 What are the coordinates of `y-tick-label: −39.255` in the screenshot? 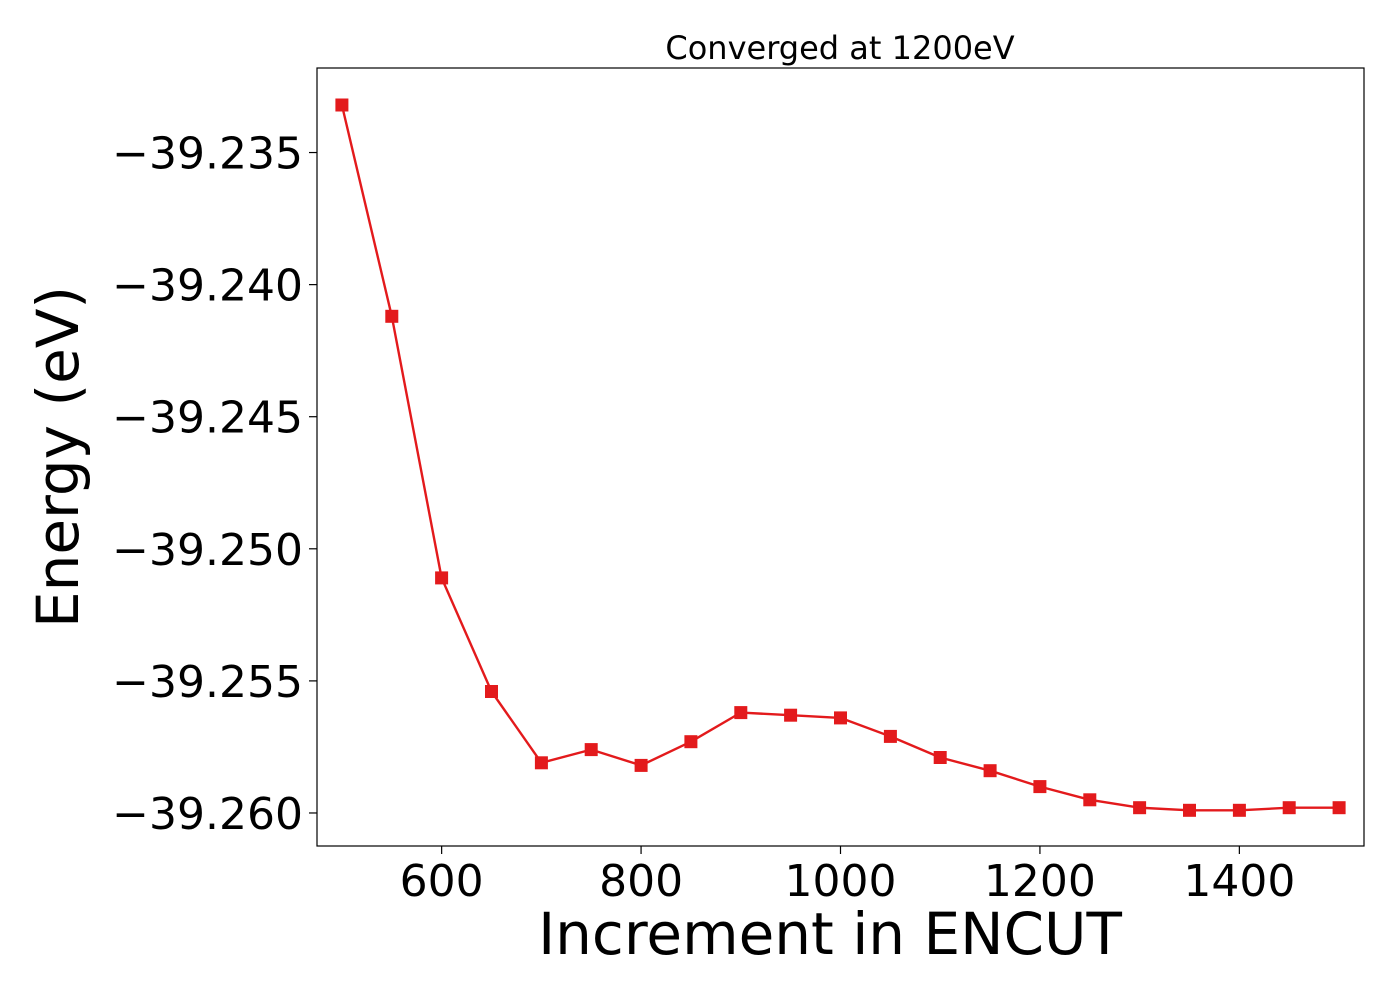 It's located at (207, 682).